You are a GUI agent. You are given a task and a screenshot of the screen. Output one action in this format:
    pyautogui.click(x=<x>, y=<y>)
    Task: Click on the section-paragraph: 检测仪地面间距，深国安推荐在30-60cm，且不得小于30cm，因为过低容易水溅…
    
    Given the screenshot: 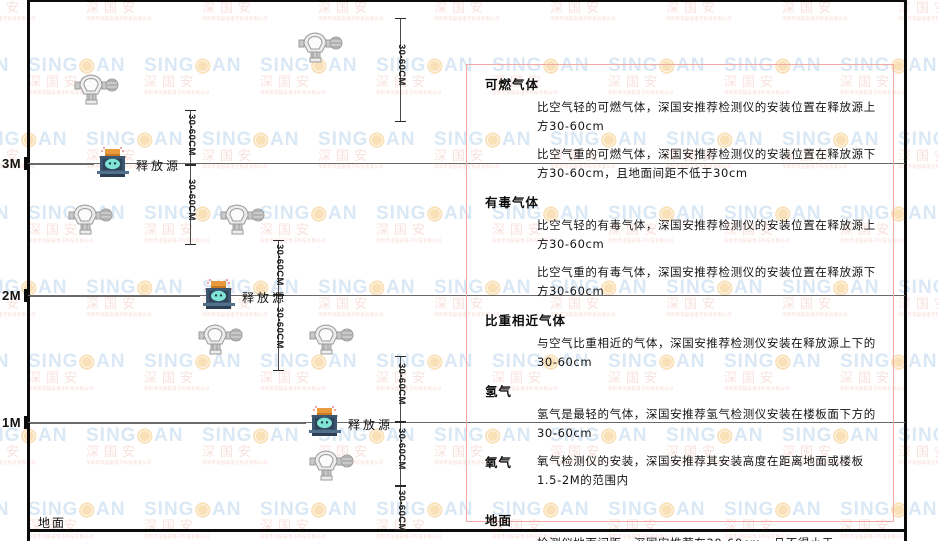 What is the action you would take?
    pyautogui.click(x=708, y=537)
    